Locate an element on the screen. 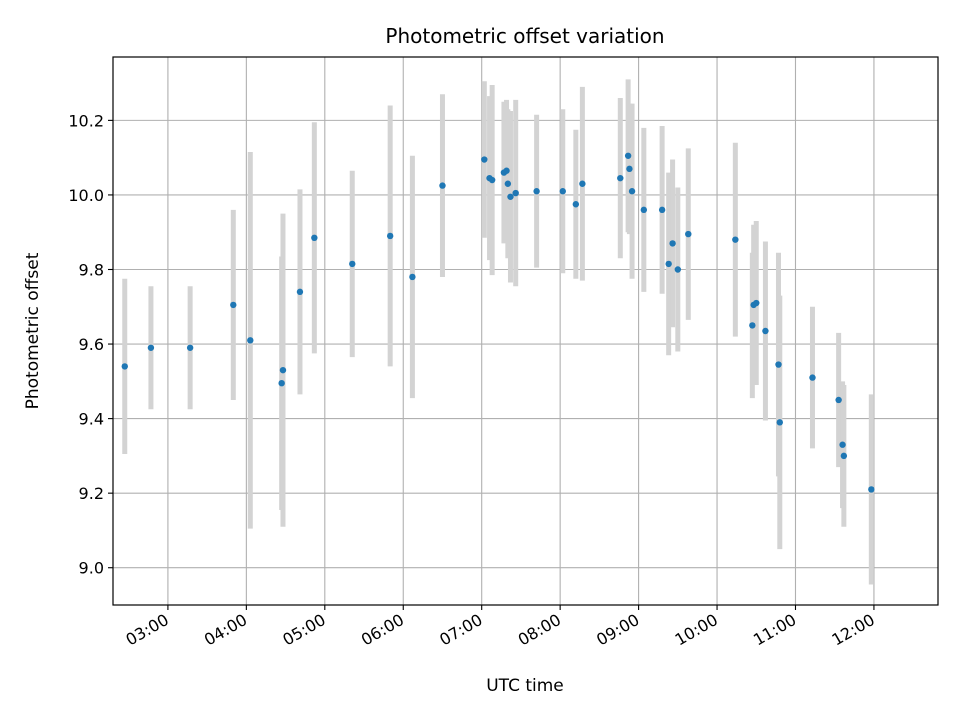 The width and height of the screenshot is (960, 720). y-tick-label: 9.6 is located at coordinates (91, 344).